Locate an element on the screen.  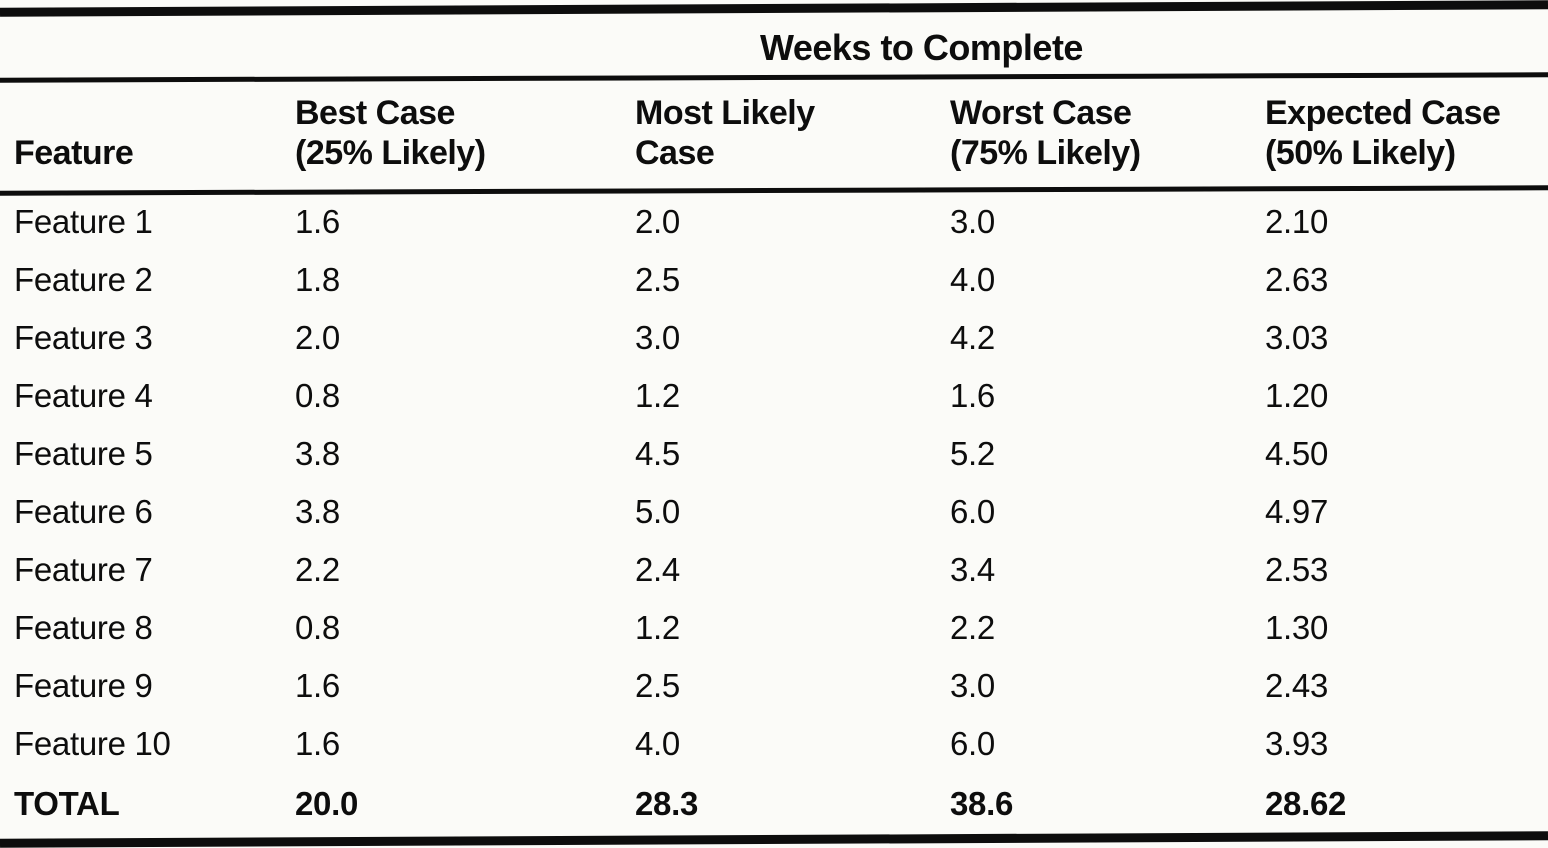
table-row: Feature 6 3.8 5.0 6.0 4.97 is located at coordinates (774, 512).